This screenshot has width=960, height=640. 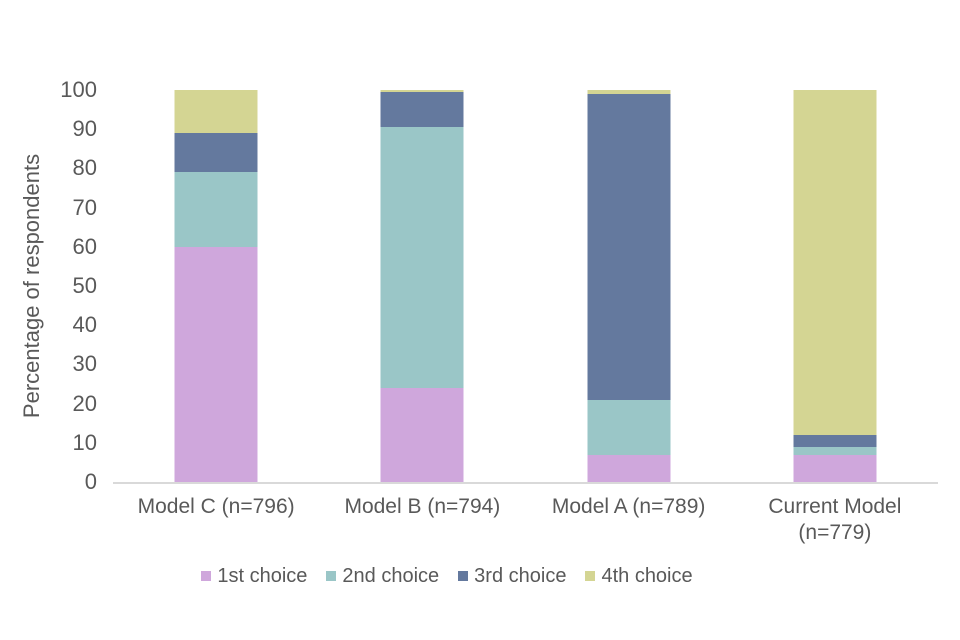 I want to click on x-label-cell: Model B (n=794), so click(x=422, y=520).